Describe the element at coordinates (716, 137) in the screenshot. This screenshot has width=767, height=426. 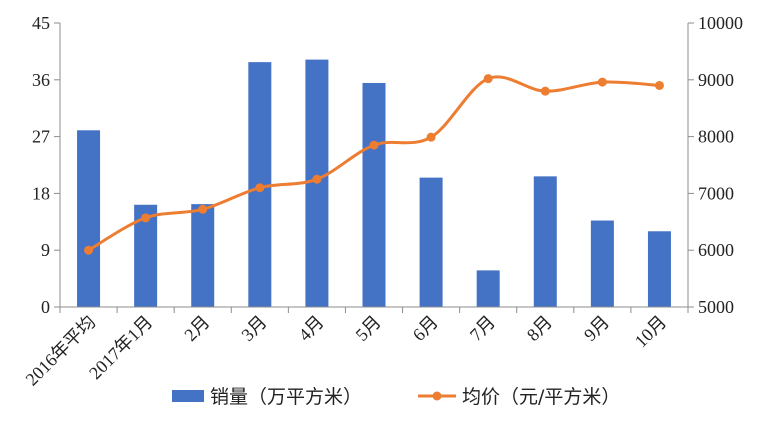
I see `right-tick-label: 8000` at that location.